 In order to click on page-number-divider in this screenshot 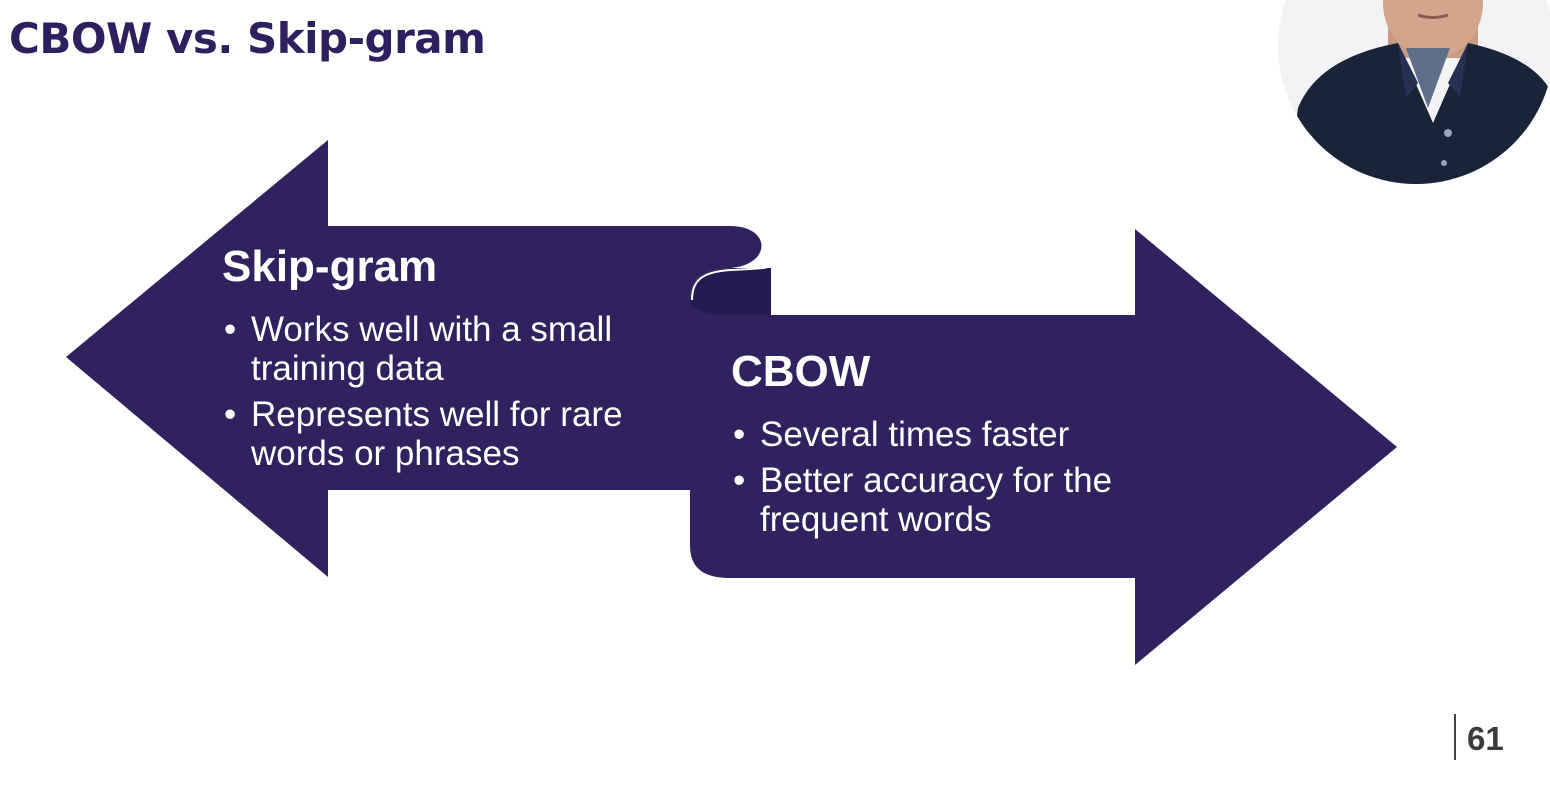, I will do `click(1455, 737)`.